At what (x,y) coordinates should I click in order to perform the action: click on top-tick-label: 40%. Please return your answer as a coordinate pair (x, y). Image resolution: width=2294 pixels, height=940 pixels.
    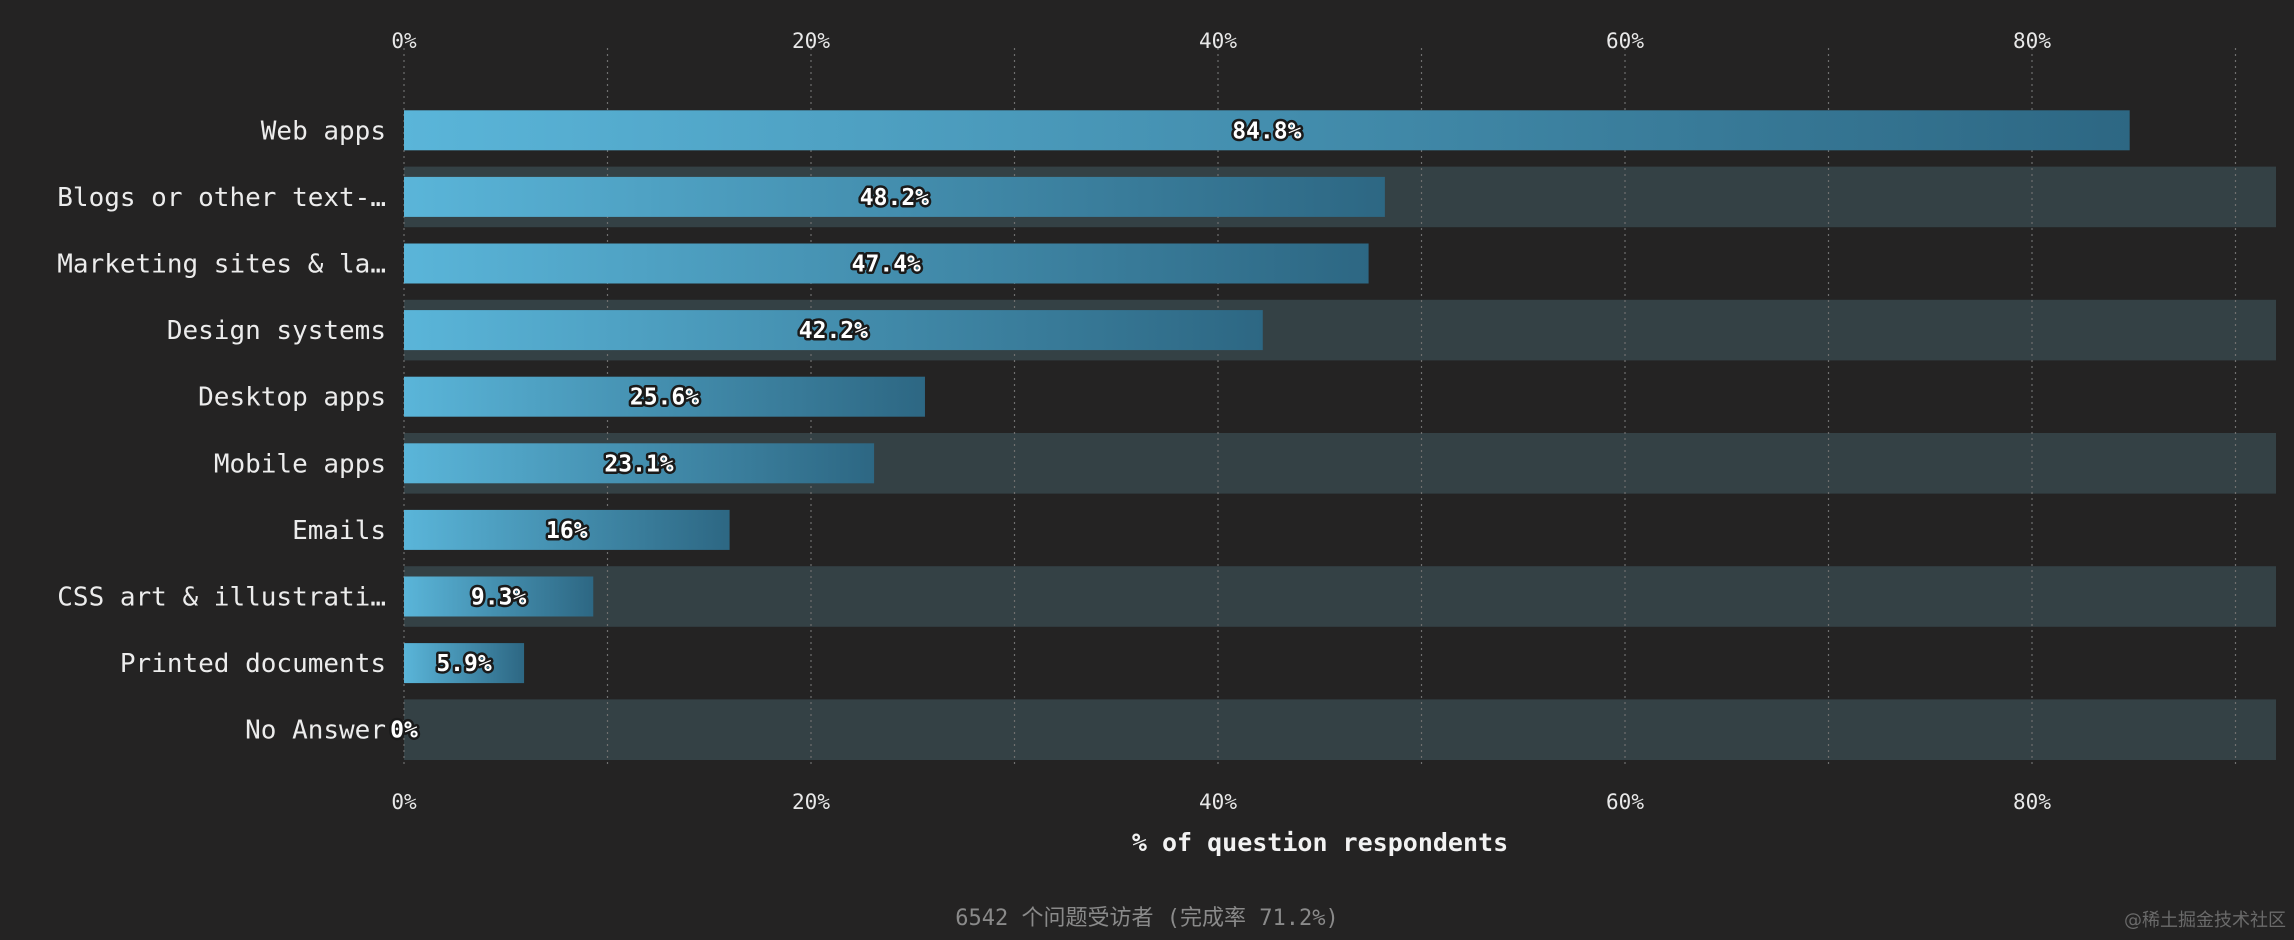
    Looking at the image, I should click on (1218, 41).